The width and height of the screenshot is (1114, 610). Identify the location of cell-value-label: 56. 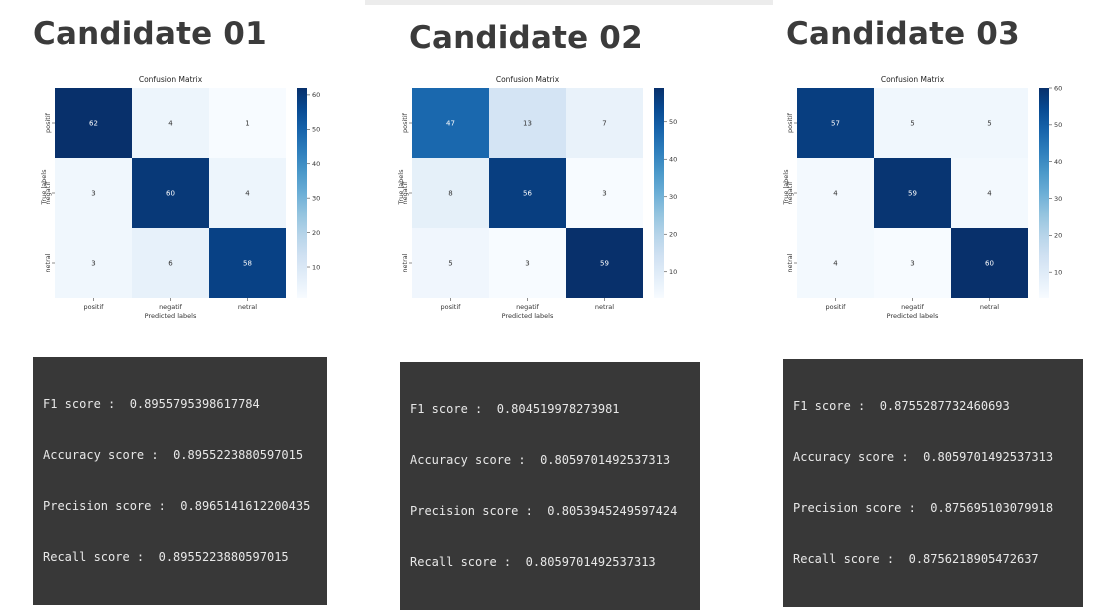
(527, 194).